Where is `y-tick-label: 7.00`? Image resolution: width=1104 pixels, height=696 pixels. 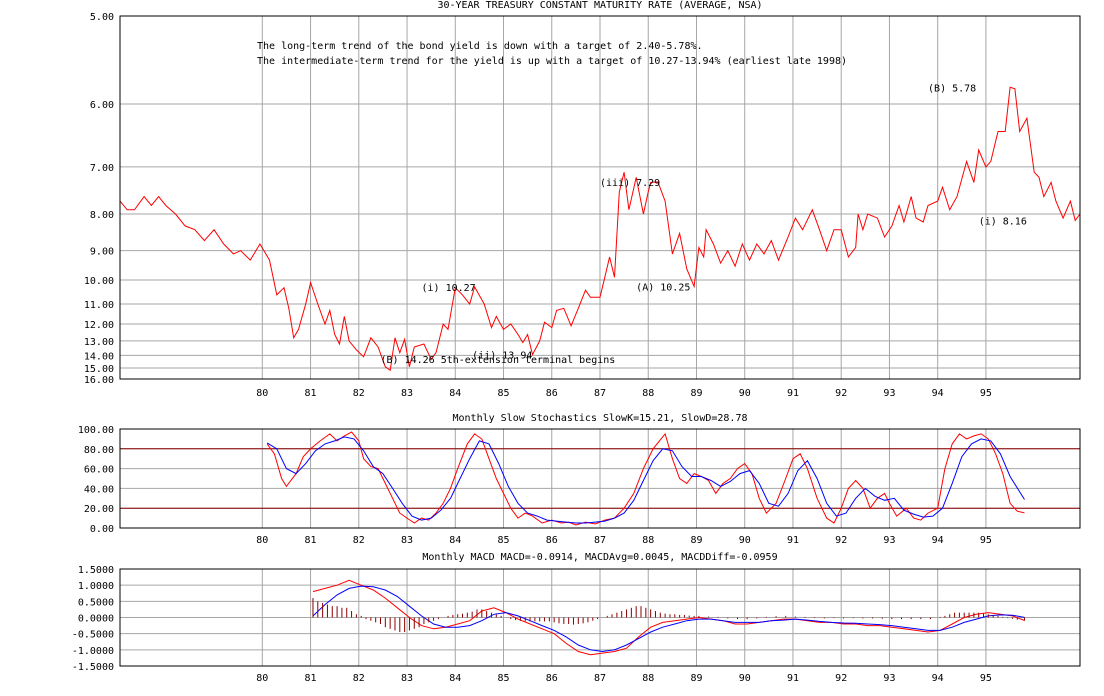 y-tick-label: 7.00 is located at coordinates (102, 168).